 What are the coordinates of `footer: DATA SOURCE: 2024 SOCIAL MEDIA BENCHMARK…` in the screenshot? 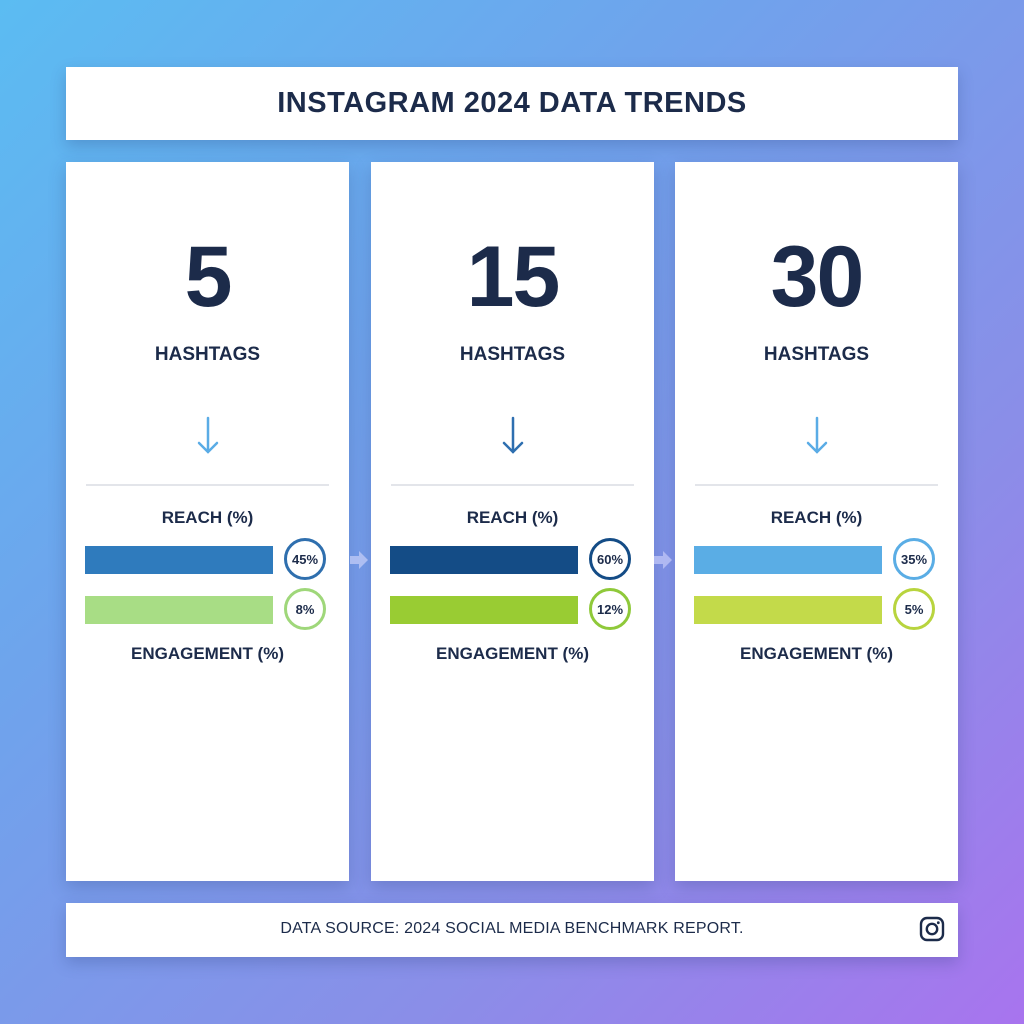 It's located at (512, 930).